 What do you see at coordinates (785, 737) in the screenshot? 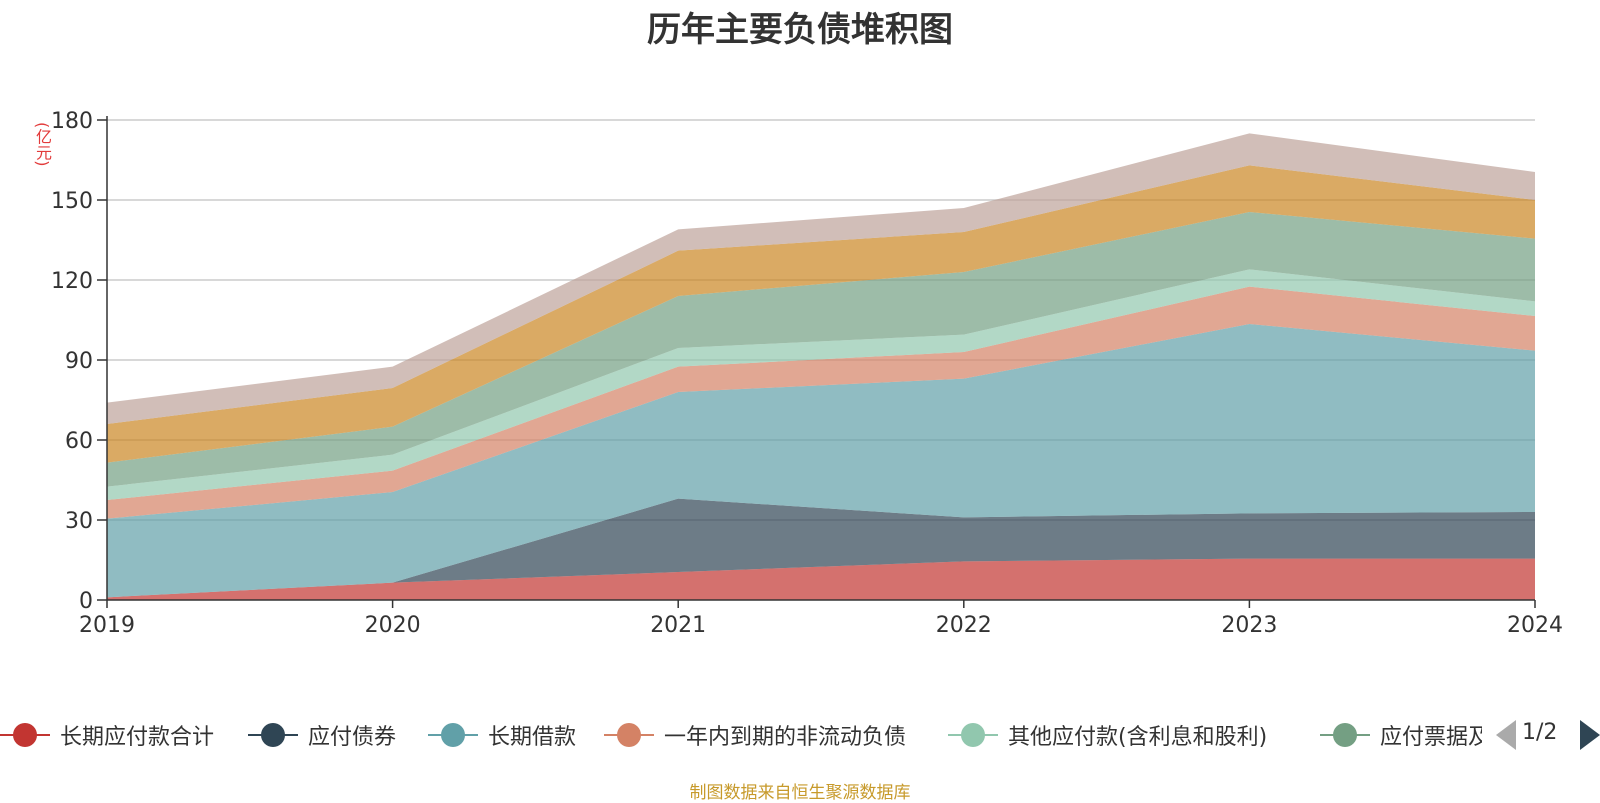
I see `legend-label: 一年内到期的非流动负债` at bounding box center [785, 737].